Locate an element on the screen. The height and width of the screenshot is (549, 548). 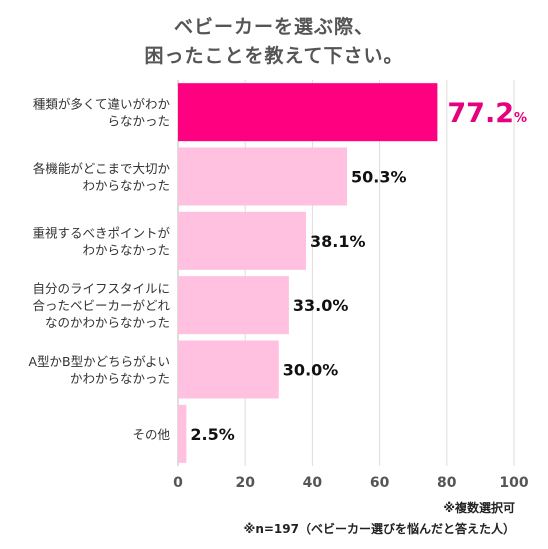
x-tick-label: 100 is located at coordinates (513, 483).